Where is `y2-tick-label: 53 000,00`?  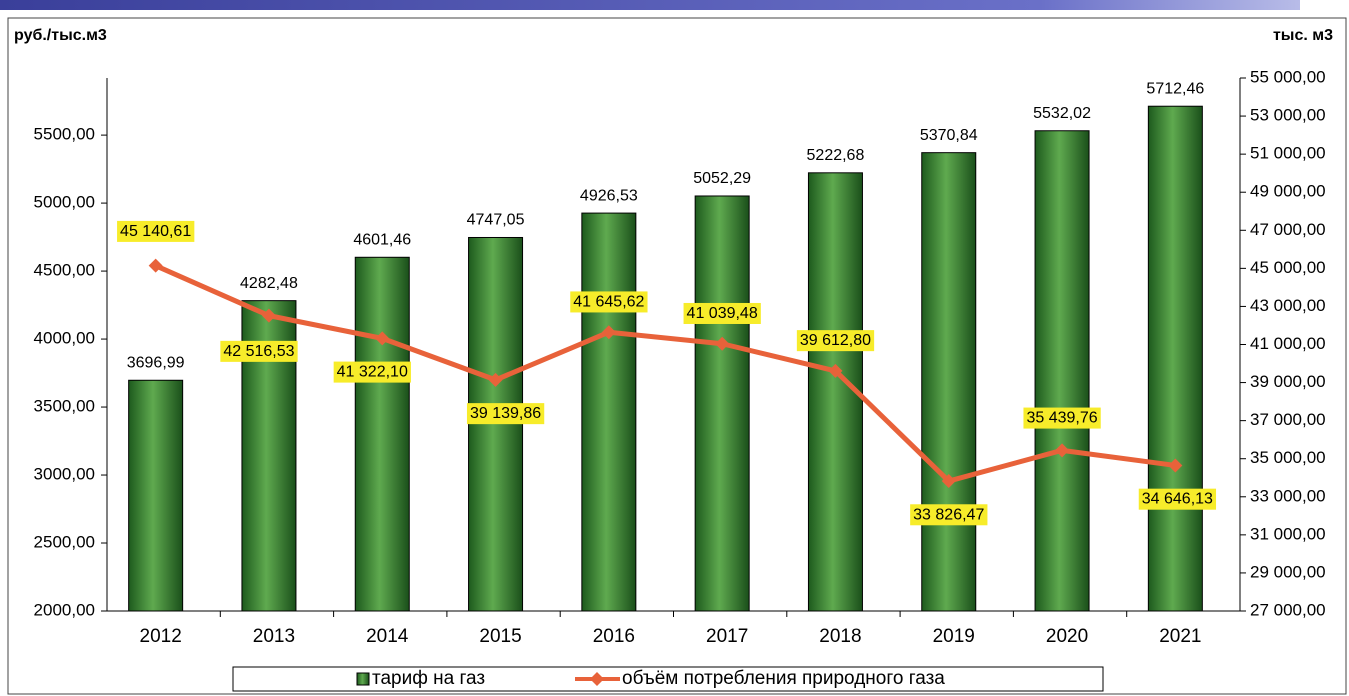
y2-tick-label: 53 000,00 is located at coordinates (1288, 115).